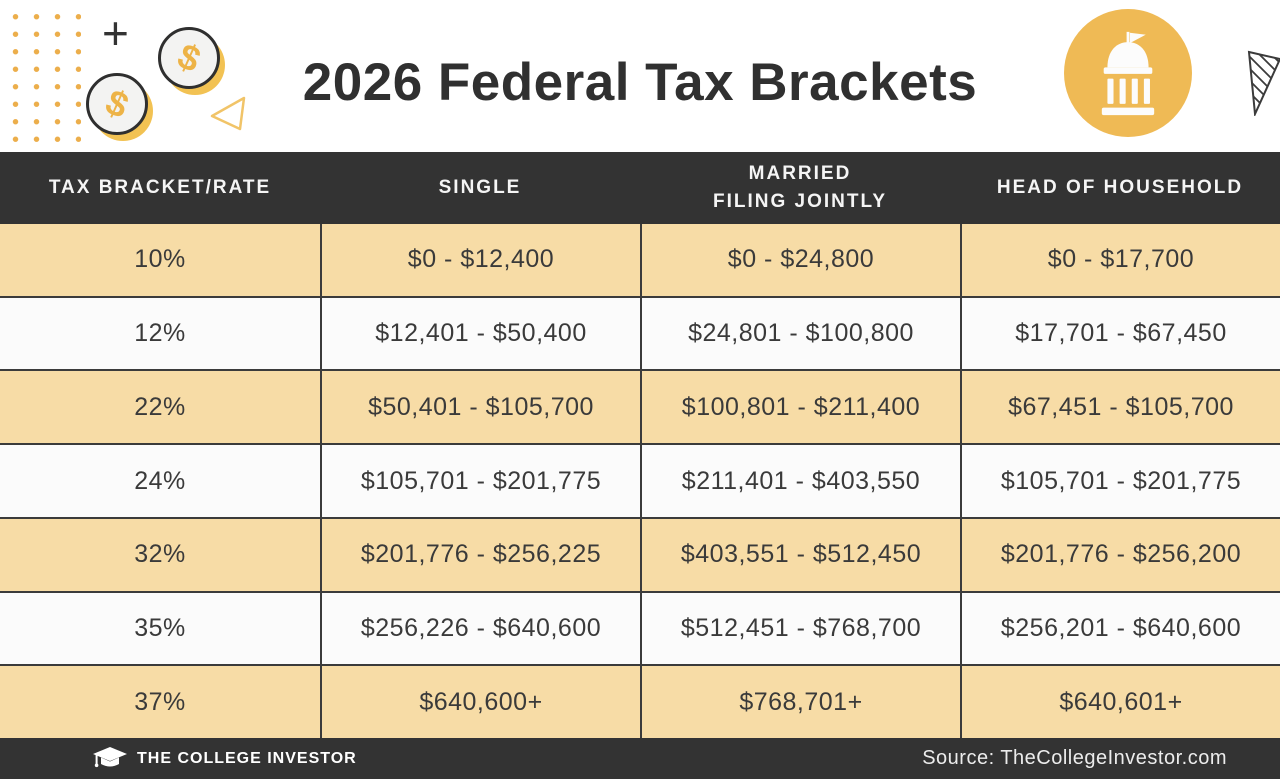 The height and width of the screenshot is (779, 1280). Describe the element at coordinates (480, 407) in the screenshot. I see `cell-single: $50,401 - $105,700` at that location.